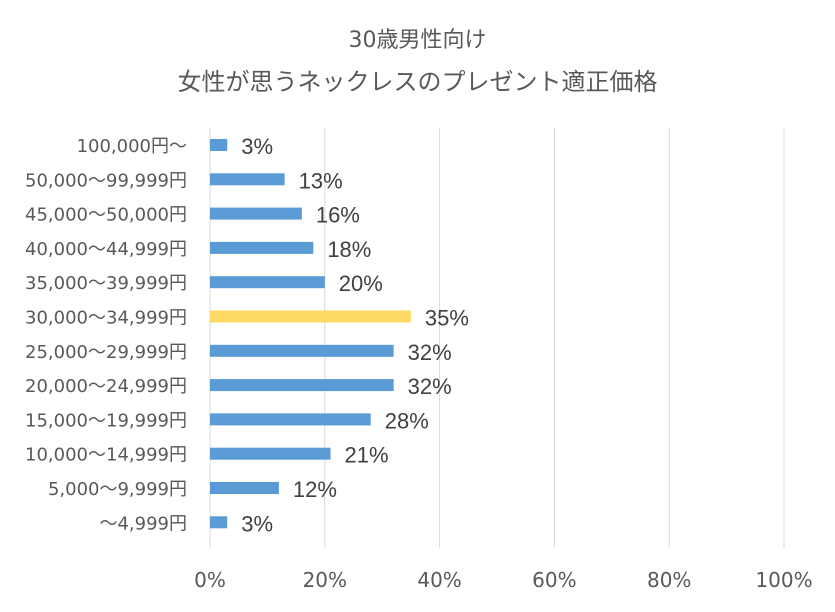 This screenshot has width=835, height=612. Describe the element at coordinates (367, 455) in the screenshot. I see `data-label: 21%` at that location.